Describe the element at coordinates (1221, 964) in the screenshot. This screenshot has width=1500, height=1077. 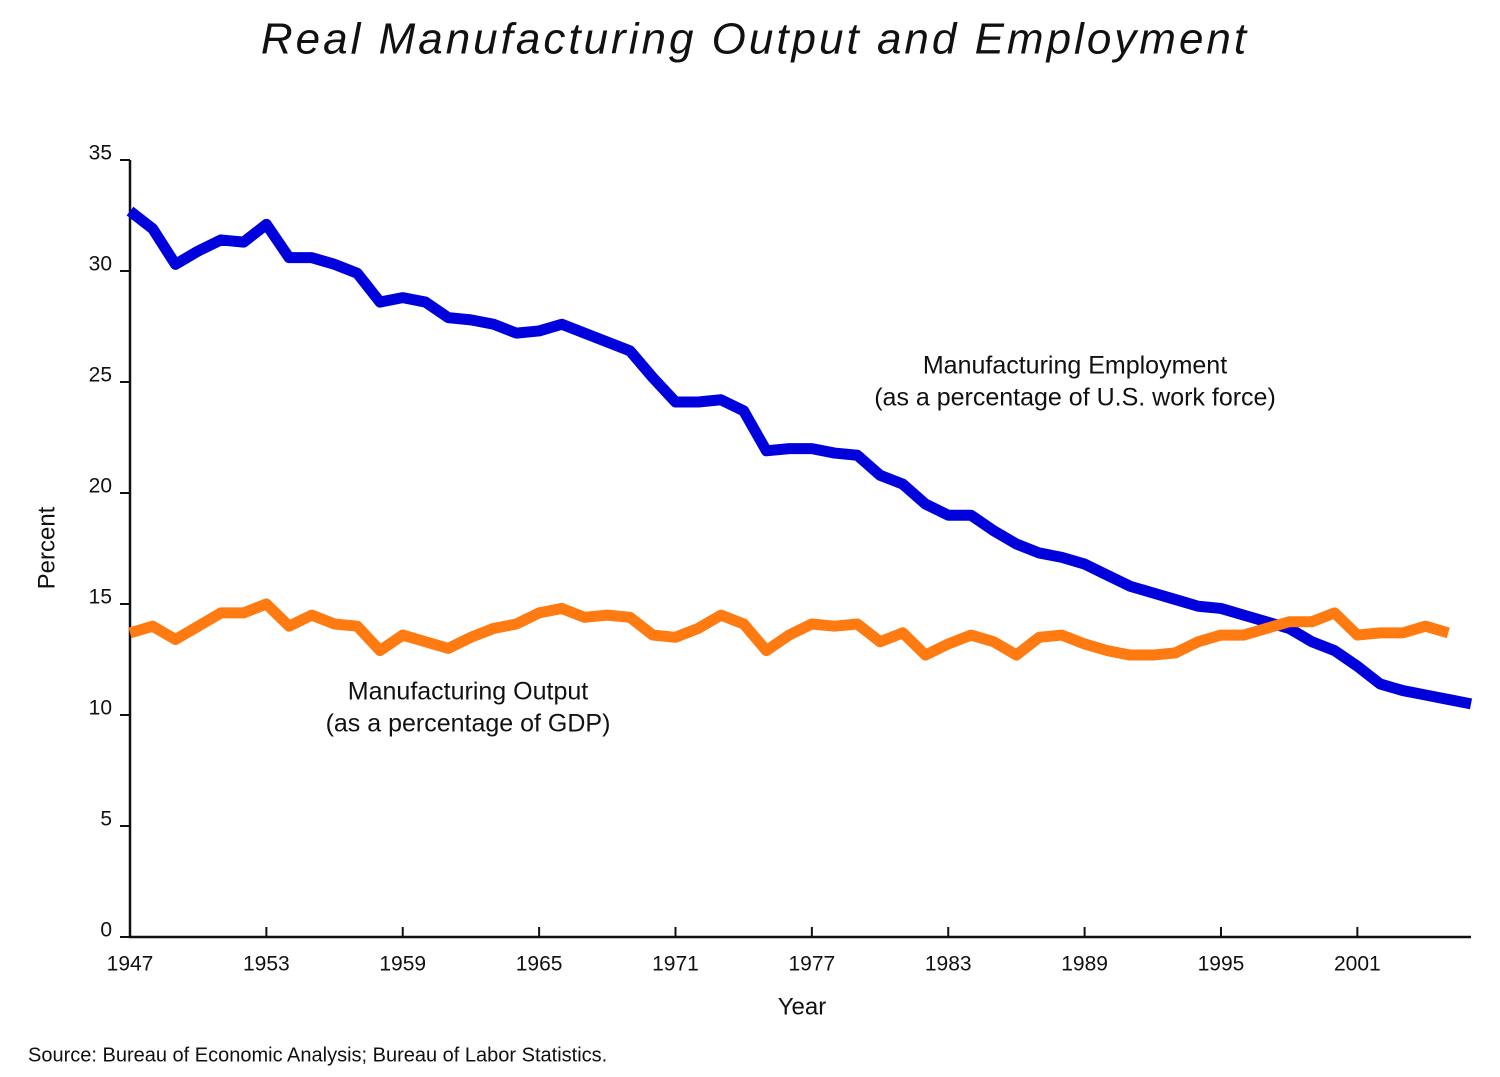
I see `x-tick-label: 1995` at that location.